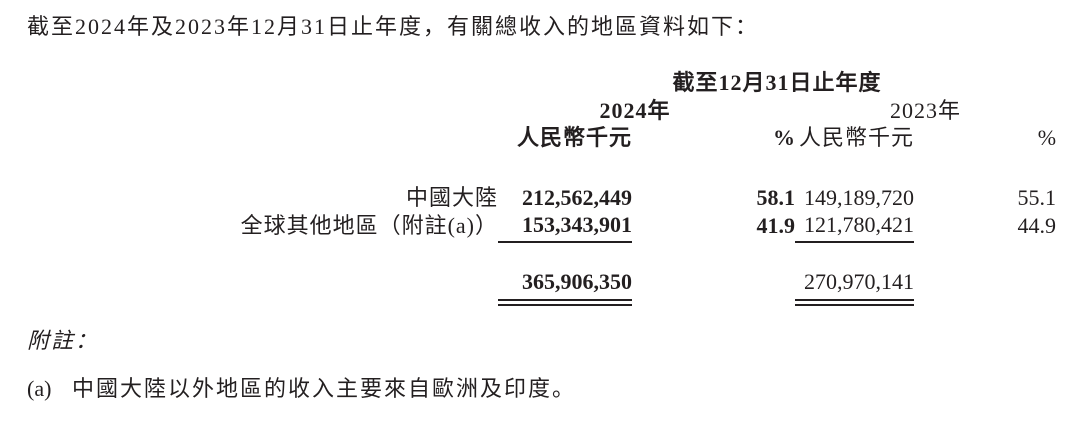  What do you see at coordinates (776, 197) in the screenshot?
I see `pct-2024: 58.1` at bounding box center [776, 197].